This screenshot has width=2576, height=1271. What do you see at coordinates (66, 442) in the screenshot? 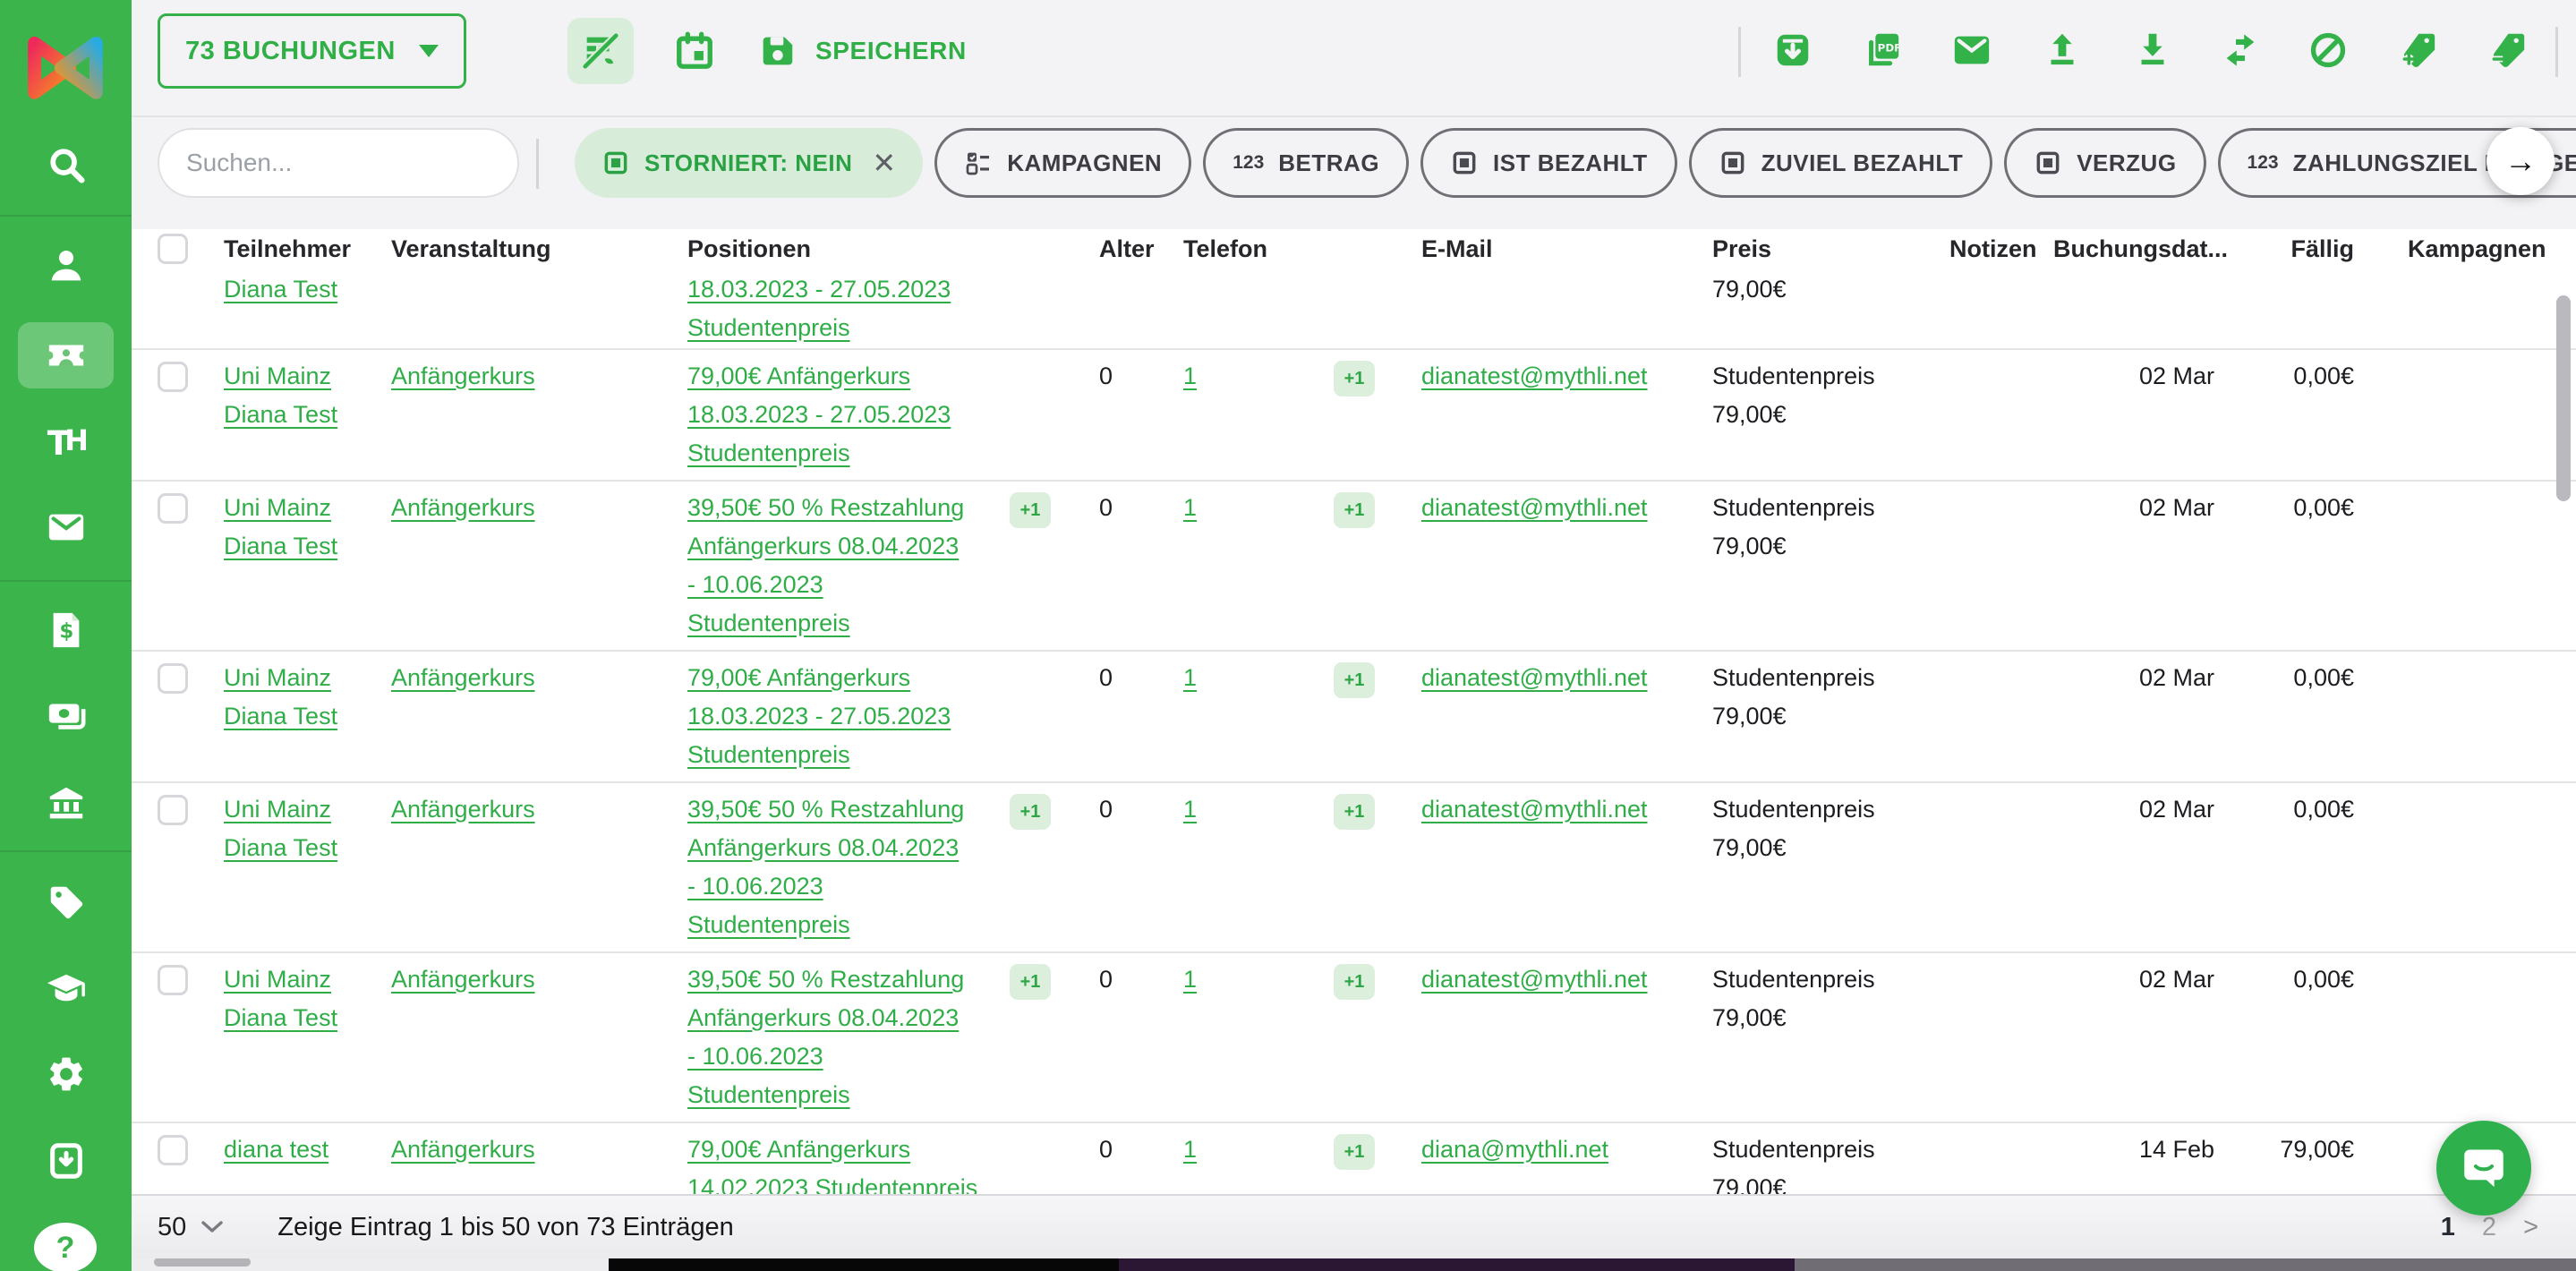
I see `sidebar-item-courses: T H` at bounding box center [66, 442].